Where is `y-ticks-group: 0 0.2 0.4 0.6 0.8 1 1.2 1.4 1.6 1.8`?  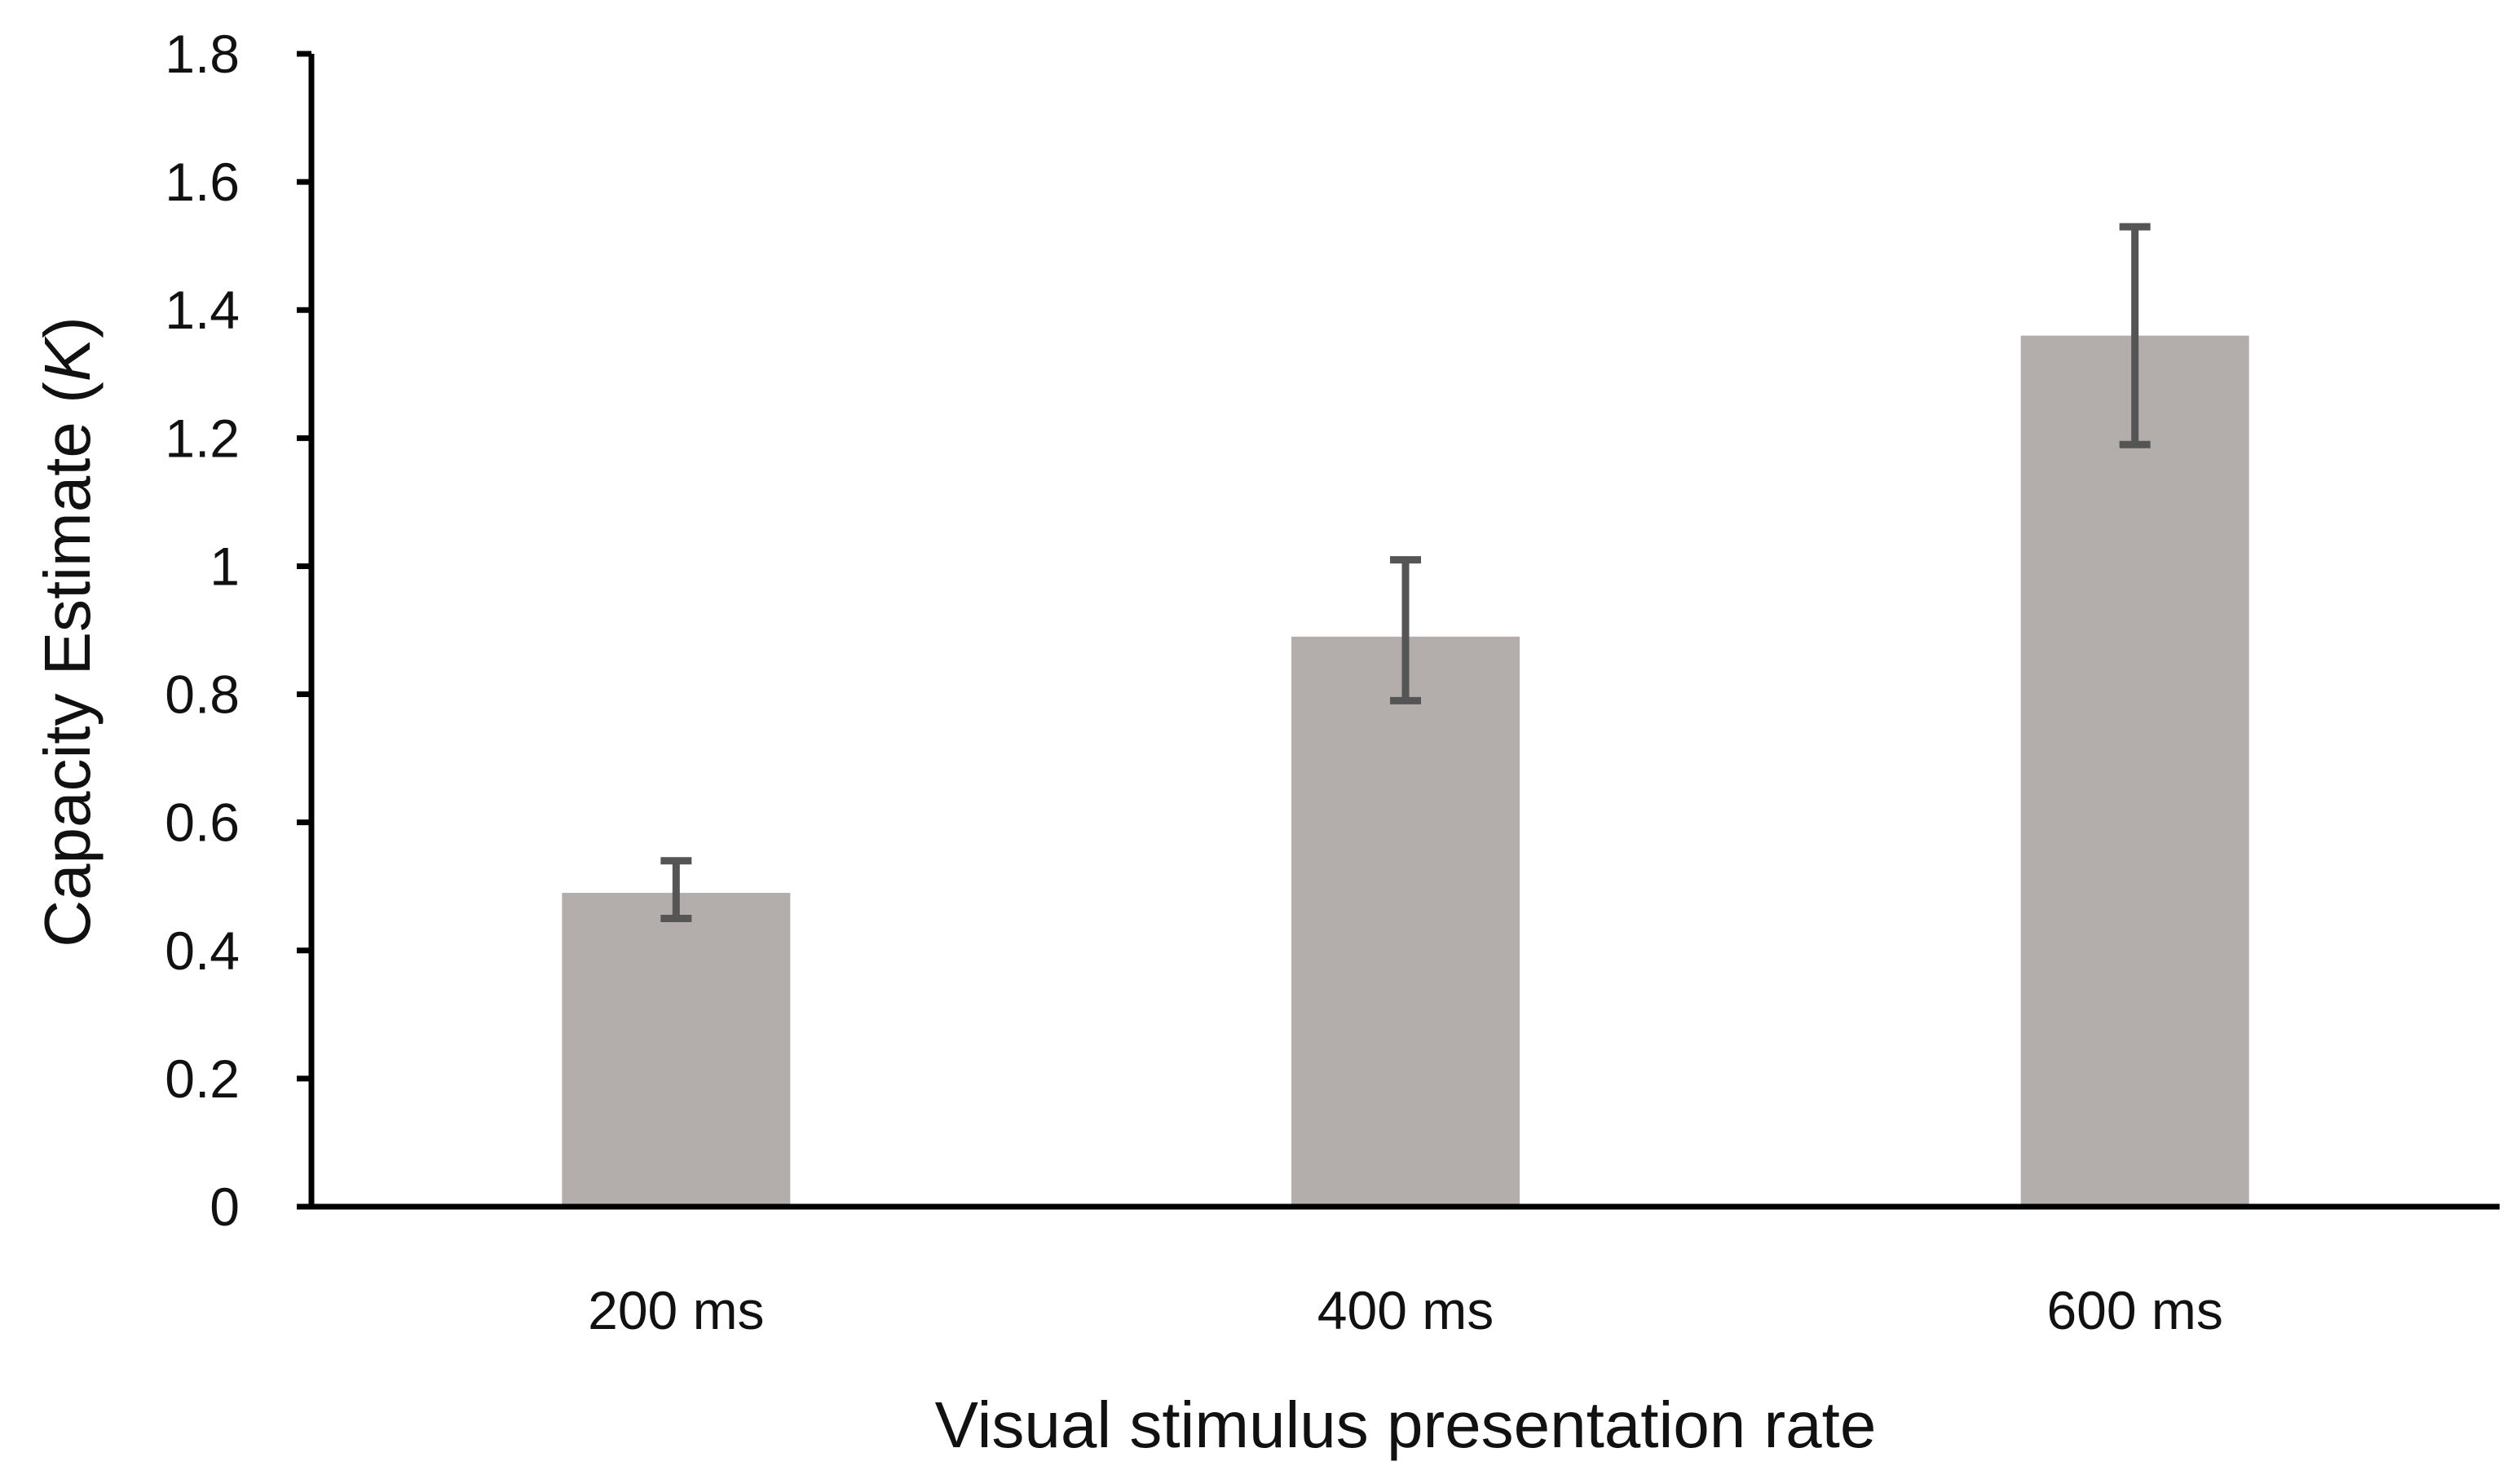 y-ticks-group: 0 0.2 0.4 0.6 0.8 1 1.2 1.4 1.6 1.8 is located at coordinates (238, 630).